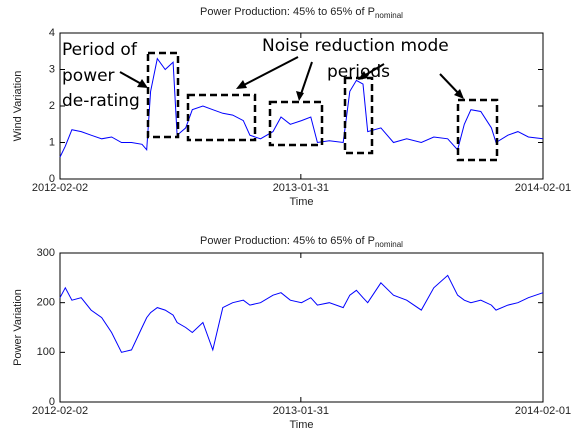 The width and height of the screenshot is (579, 436). What do you see at coordinates (52, 142) in the screenshot?
I see `y-tick-label: 1` at bounding box center [52, 142].